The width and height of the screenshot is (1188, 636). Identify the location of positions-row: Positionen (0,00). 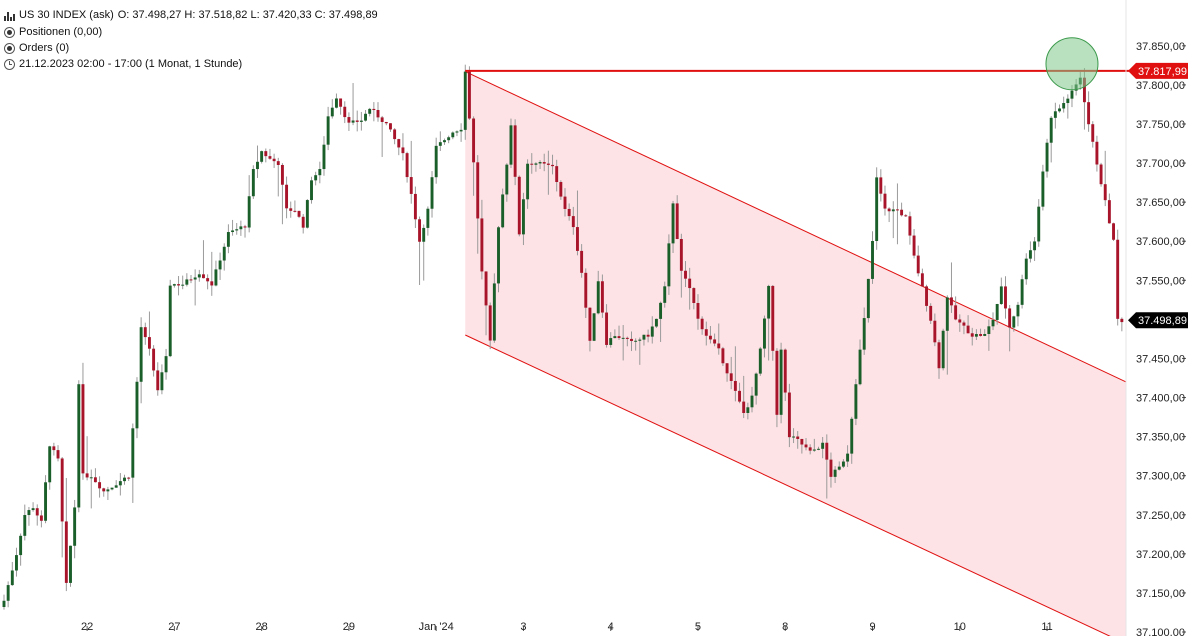
(53, 32).